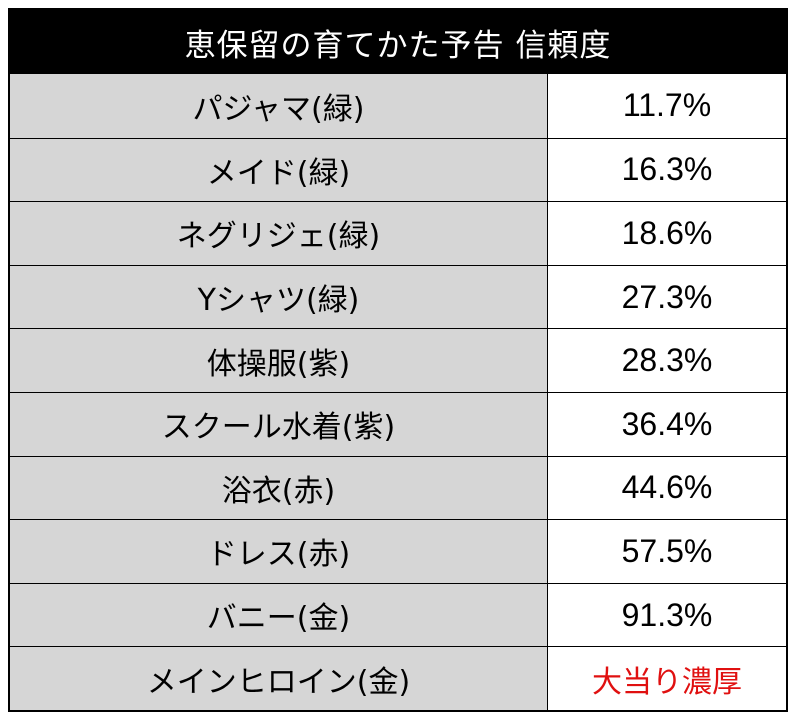 The image size is (800, 720). Describe the element at coordinates (398, 42) in the screenshot. I see `table-title: 恵保留の育てかた予告 信頼度` at that location.